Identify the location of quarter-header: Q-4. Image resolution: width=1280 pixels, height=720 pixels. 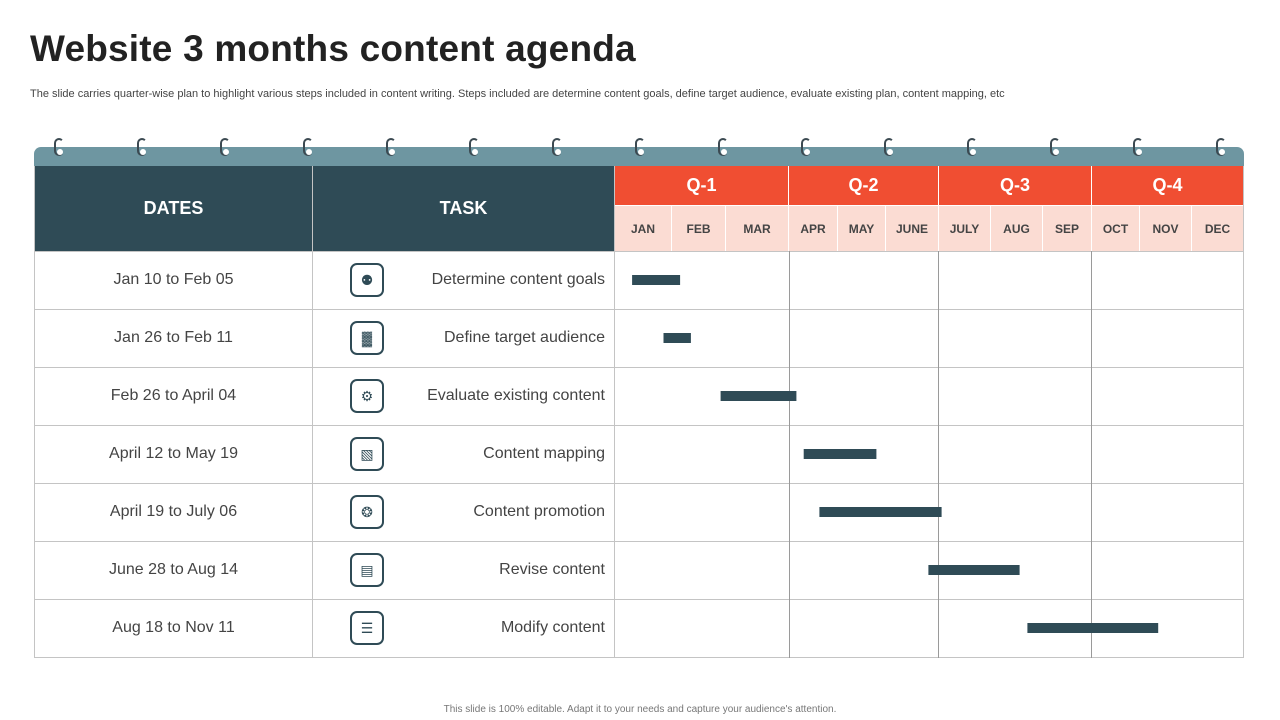
(1168, 185).